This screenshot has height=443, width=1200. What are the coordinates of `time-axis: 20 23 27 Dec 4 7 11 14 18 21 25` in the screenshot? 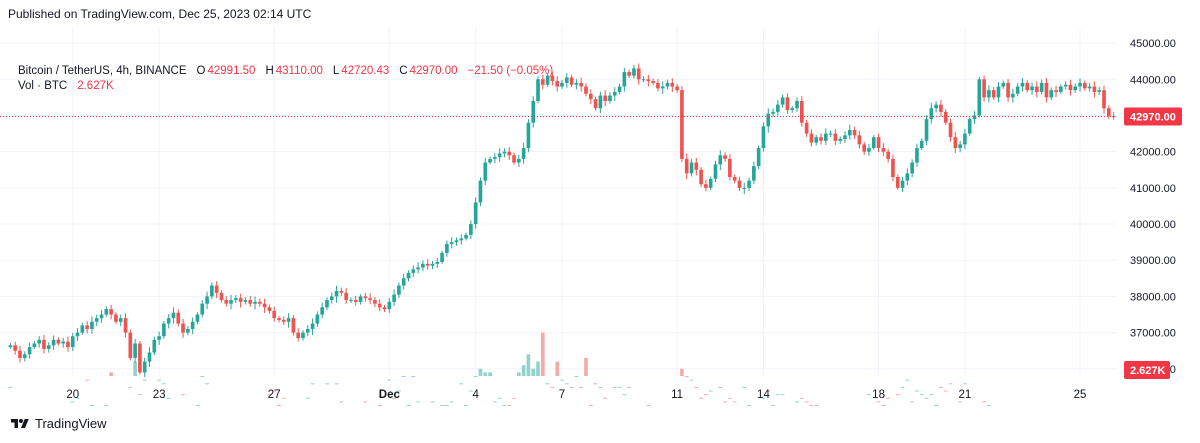 It's located at (576, 395).